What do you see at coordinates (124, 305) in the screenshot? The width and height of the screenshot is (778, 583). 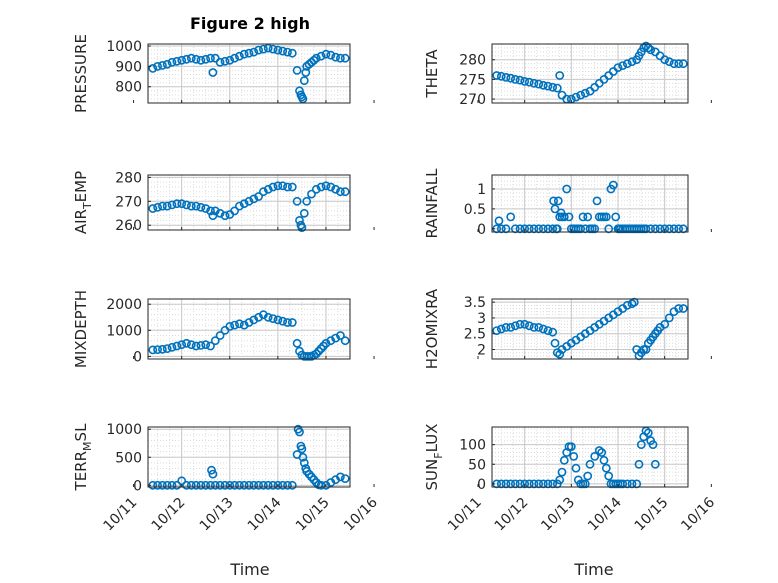 I see `y-tick-label: 2000` at bounding box center [124, 305].